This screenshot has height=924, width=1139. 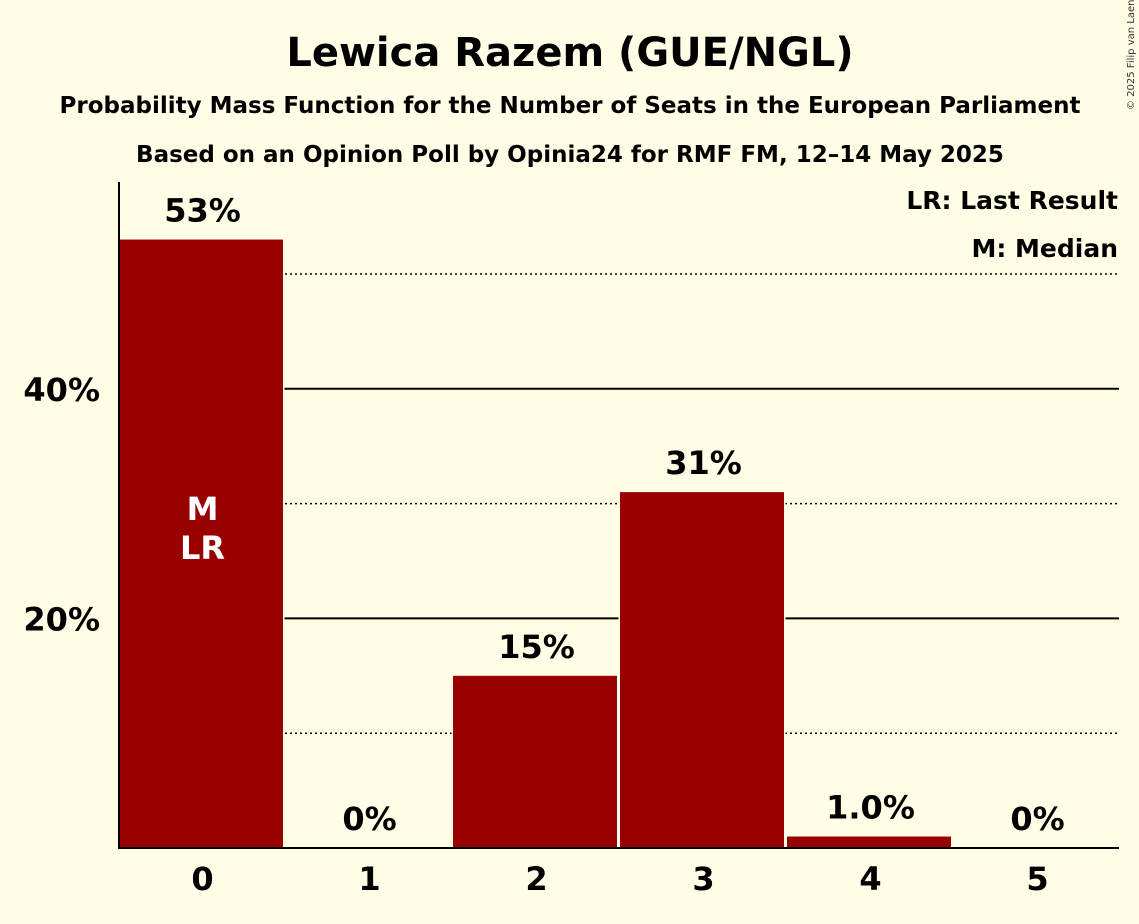 What do you see at coordinates (61, 390) in the screenshot?
I see `y-tick-label: 40%` at bounding box center [61, 390].